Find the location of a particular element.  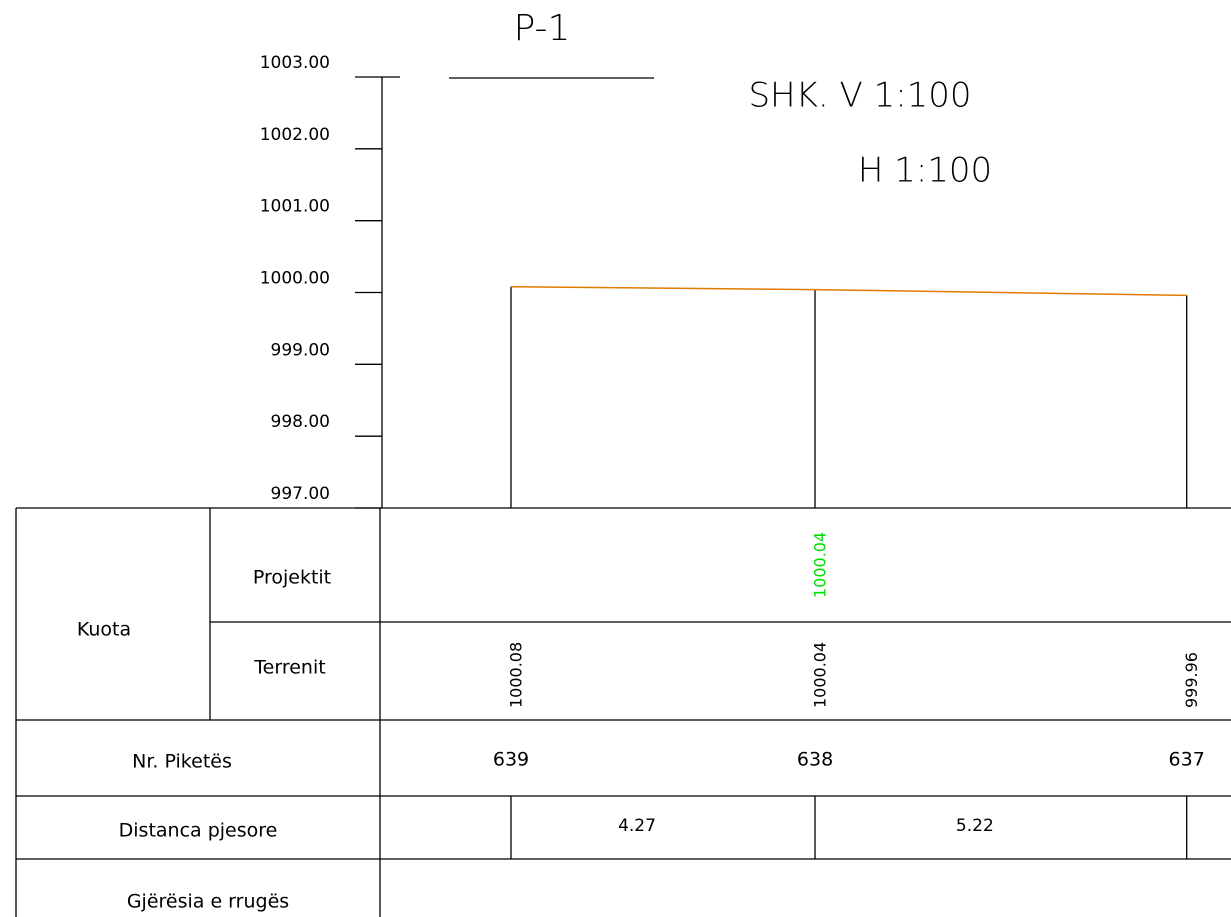

terrain-line is located at coordinates (848, 291).